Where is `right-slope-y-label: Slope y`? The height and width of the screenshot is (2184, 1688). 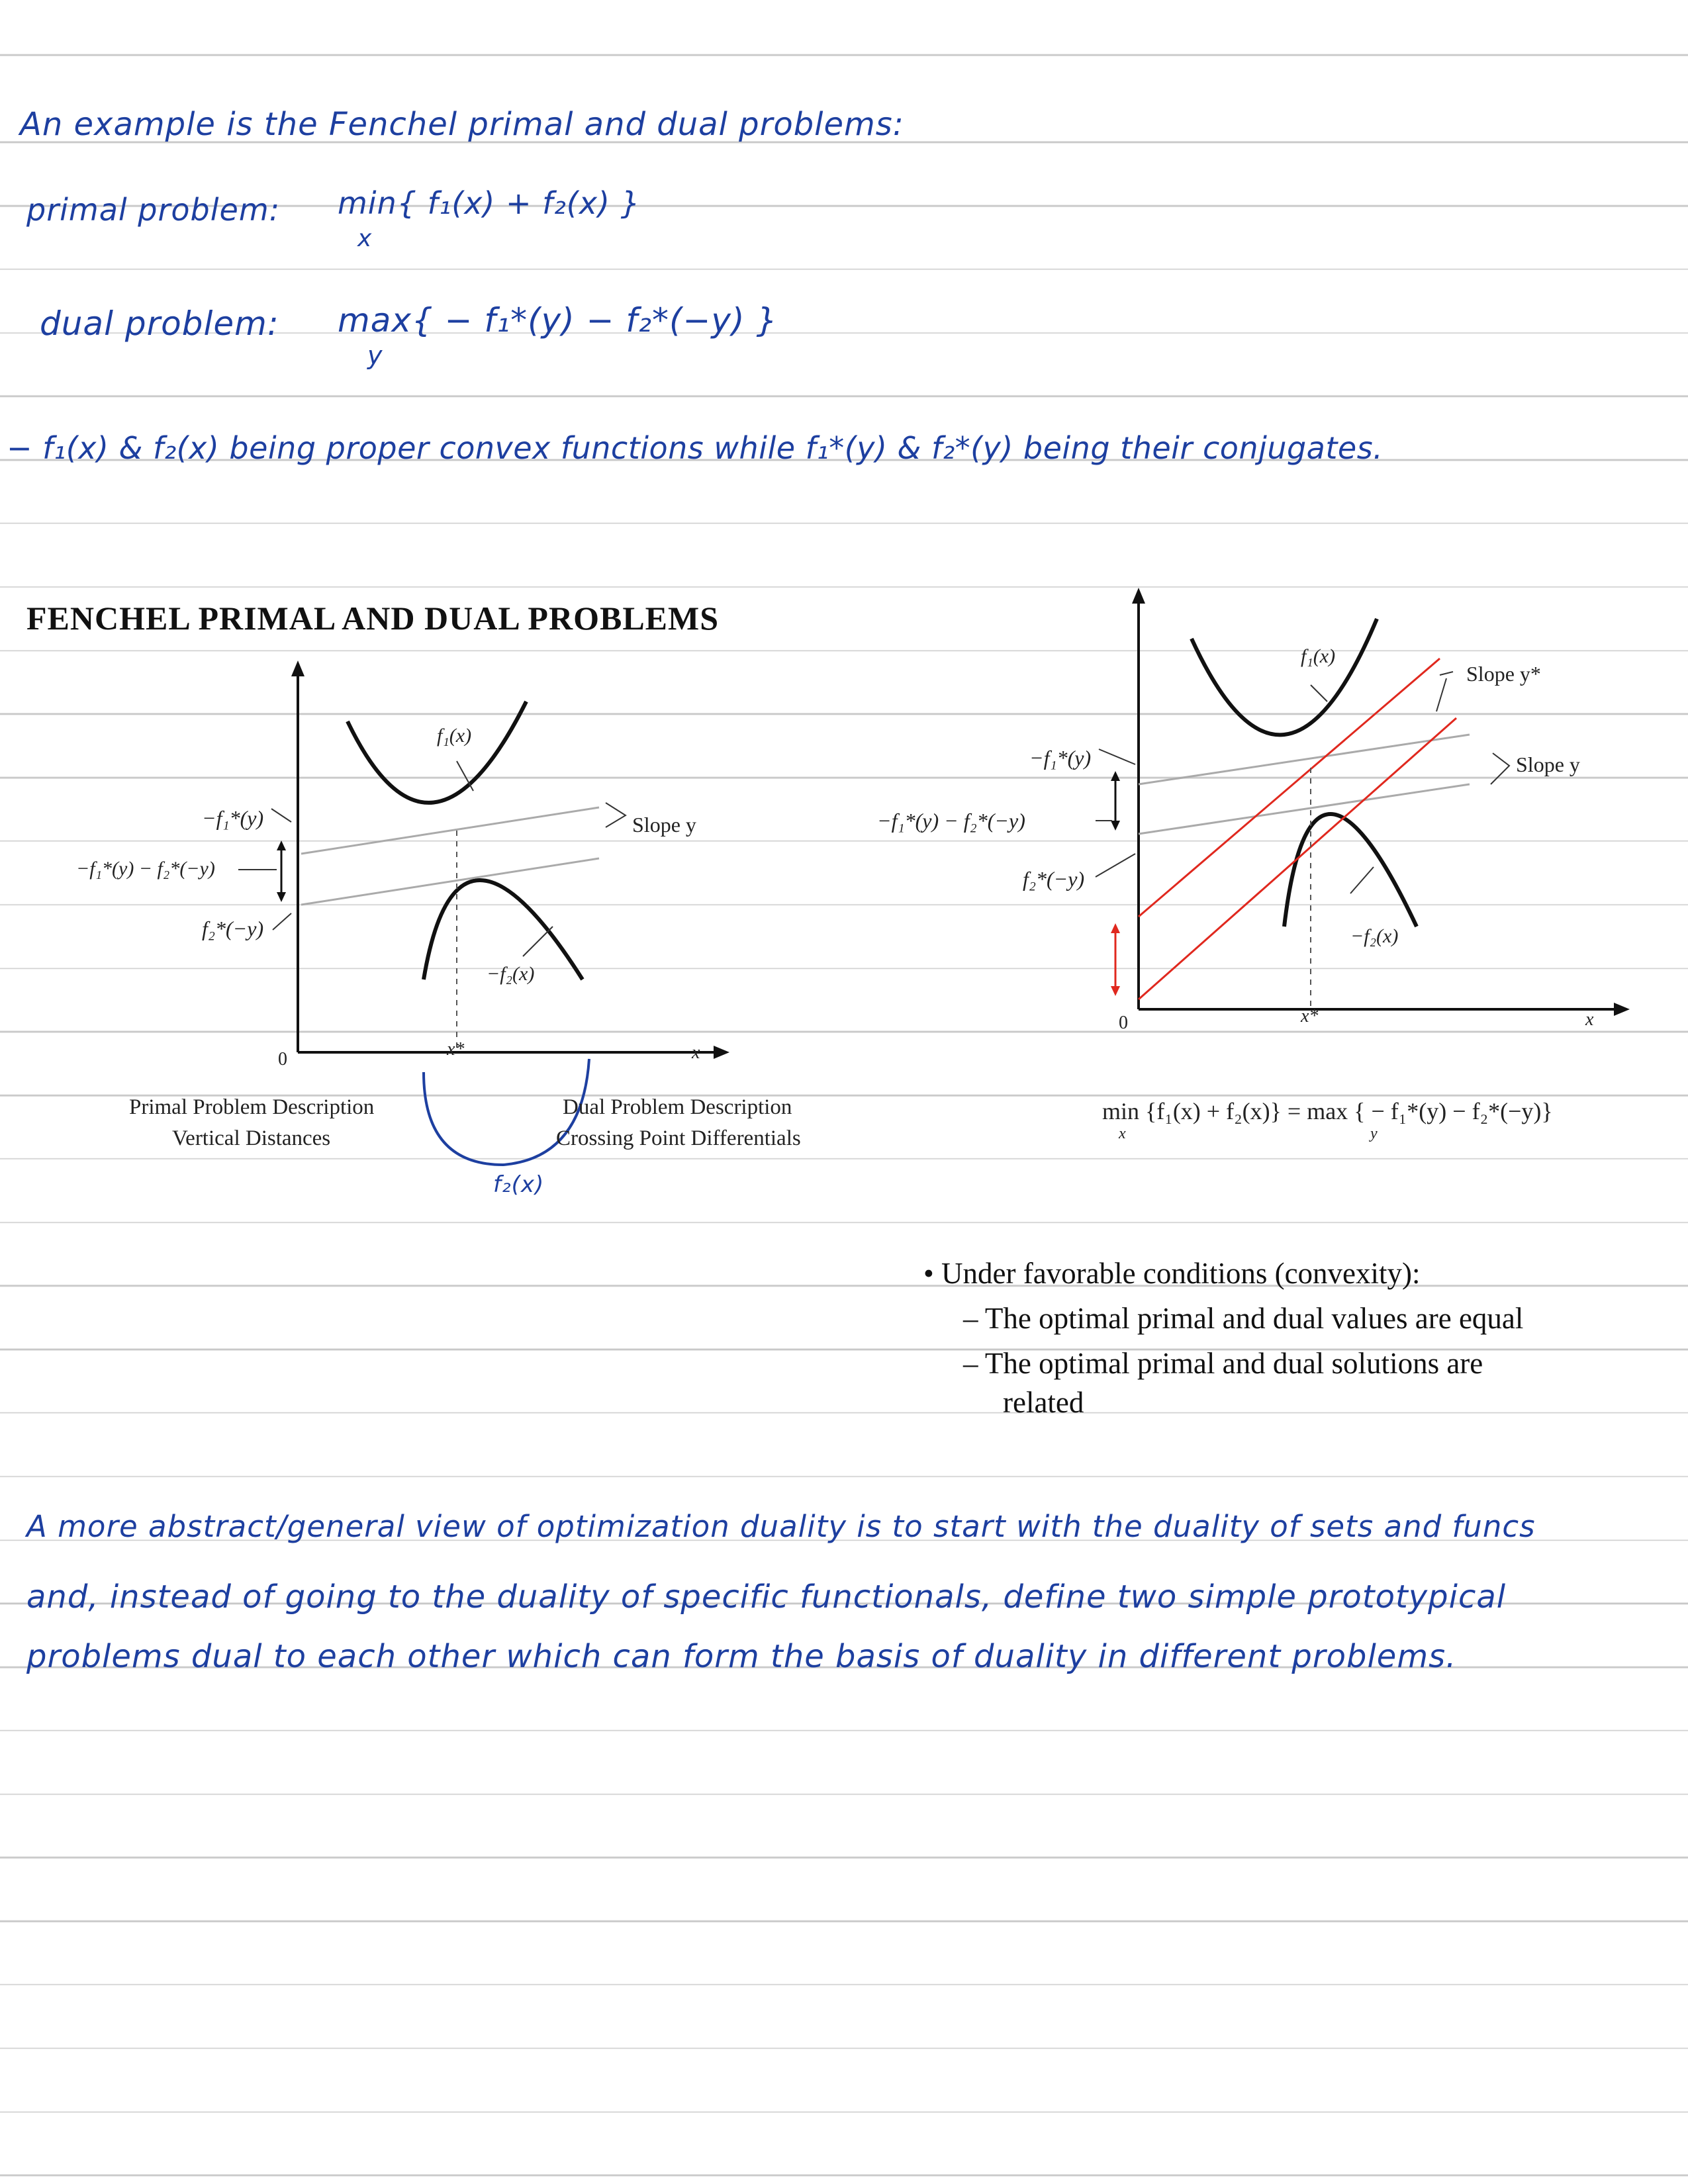
right-slope-y-label: Slope y is located at coordinates (1548, 764).